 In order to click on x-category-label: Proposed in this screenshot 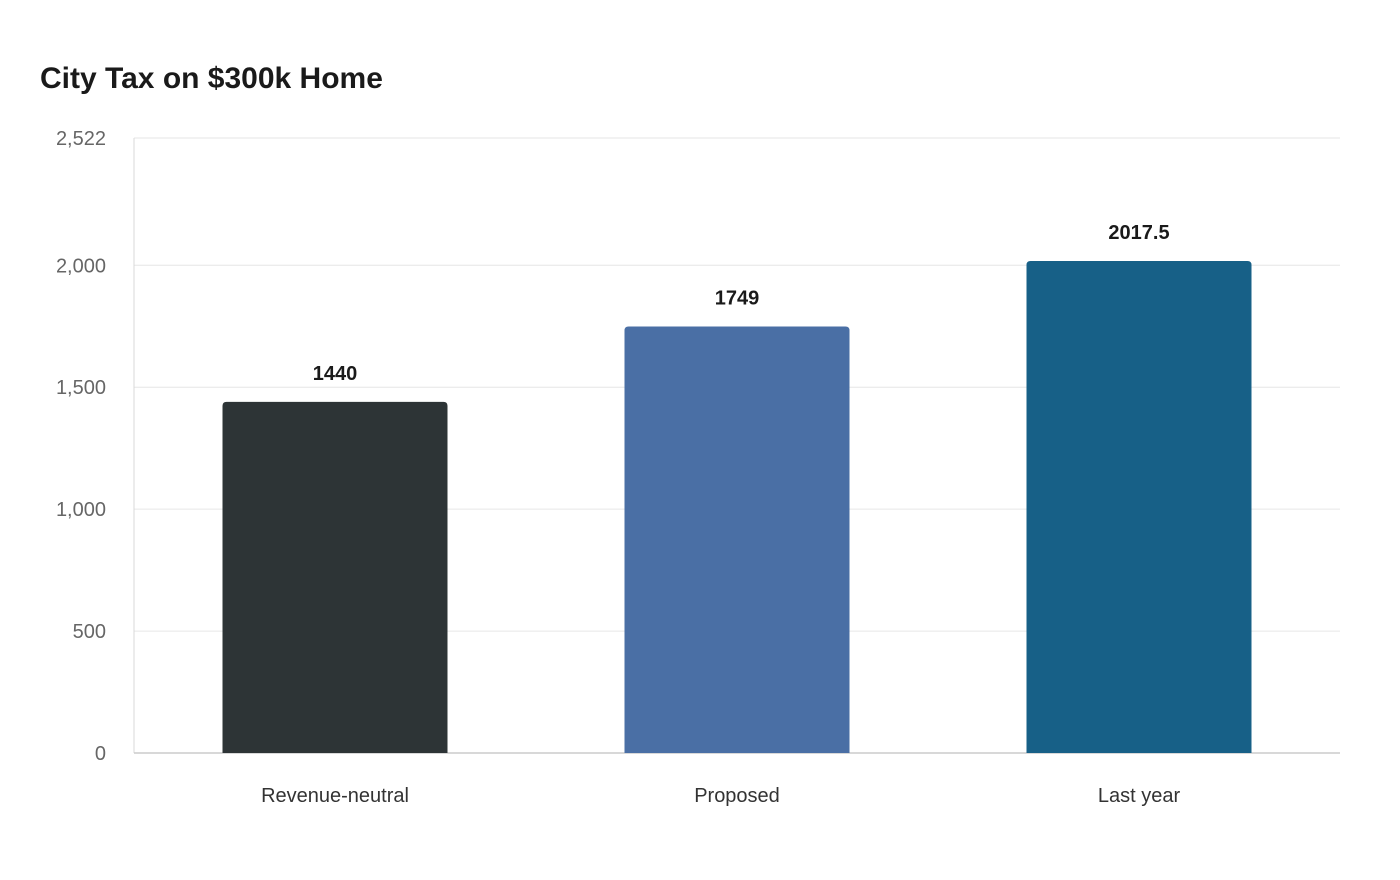, I will do `click(737, 796)`.